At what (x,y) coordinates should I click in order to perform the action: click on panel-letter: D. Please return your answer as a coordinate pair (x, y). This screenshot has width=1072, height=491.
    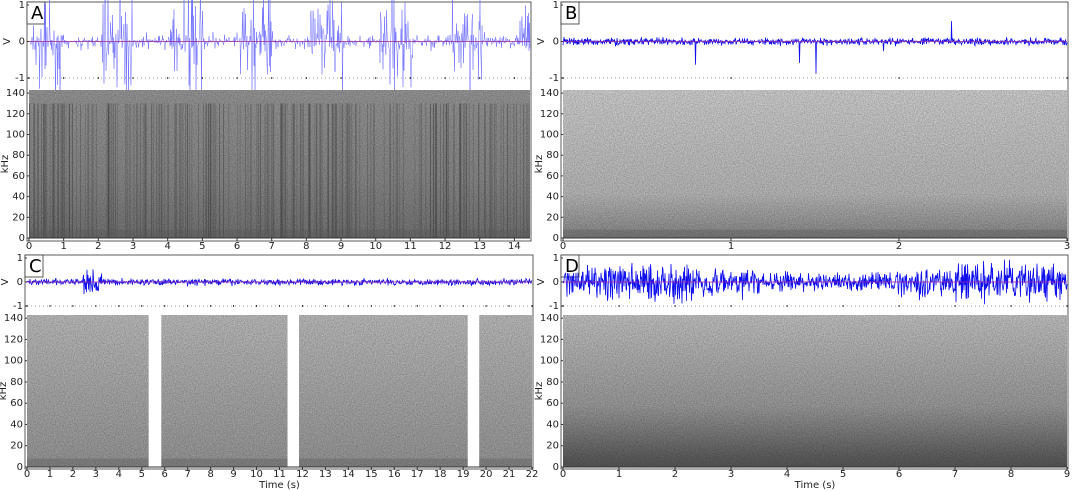
    Looking at the image, I should click on (572, 266).